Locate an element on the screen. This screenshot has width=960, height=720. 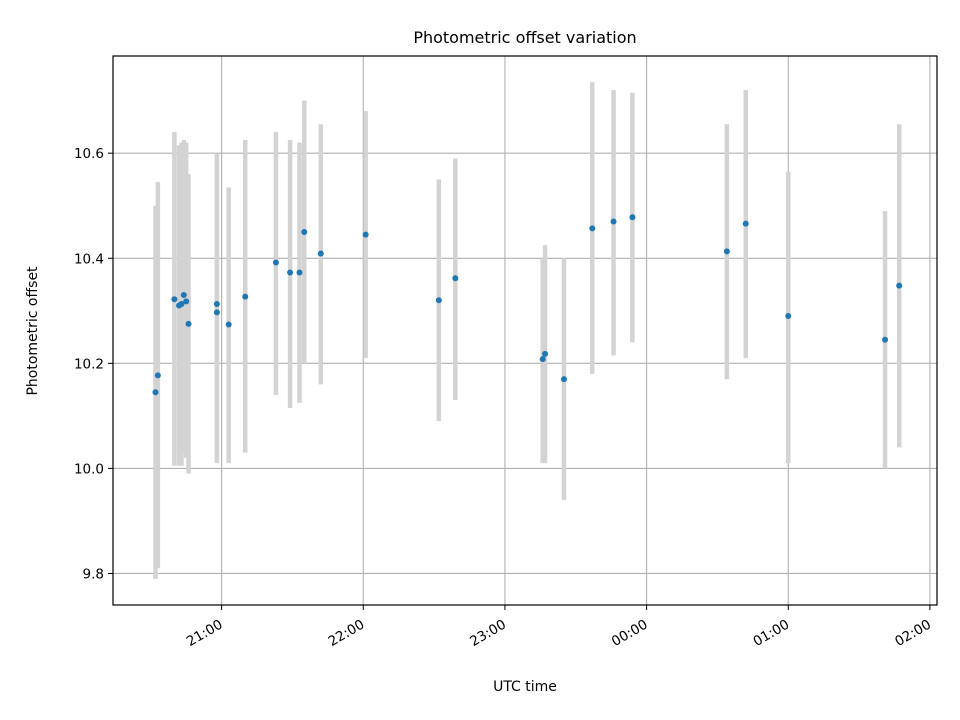
y-axis-ticks: 9.8 10.0 10.2 10.4 10.6 is located at coordinates (93, 364).